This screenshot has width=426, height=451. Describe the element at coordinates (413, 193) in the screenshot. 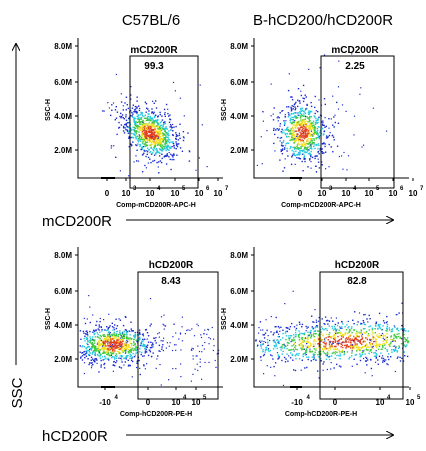

I see `x-tick-label: 10` at that location.